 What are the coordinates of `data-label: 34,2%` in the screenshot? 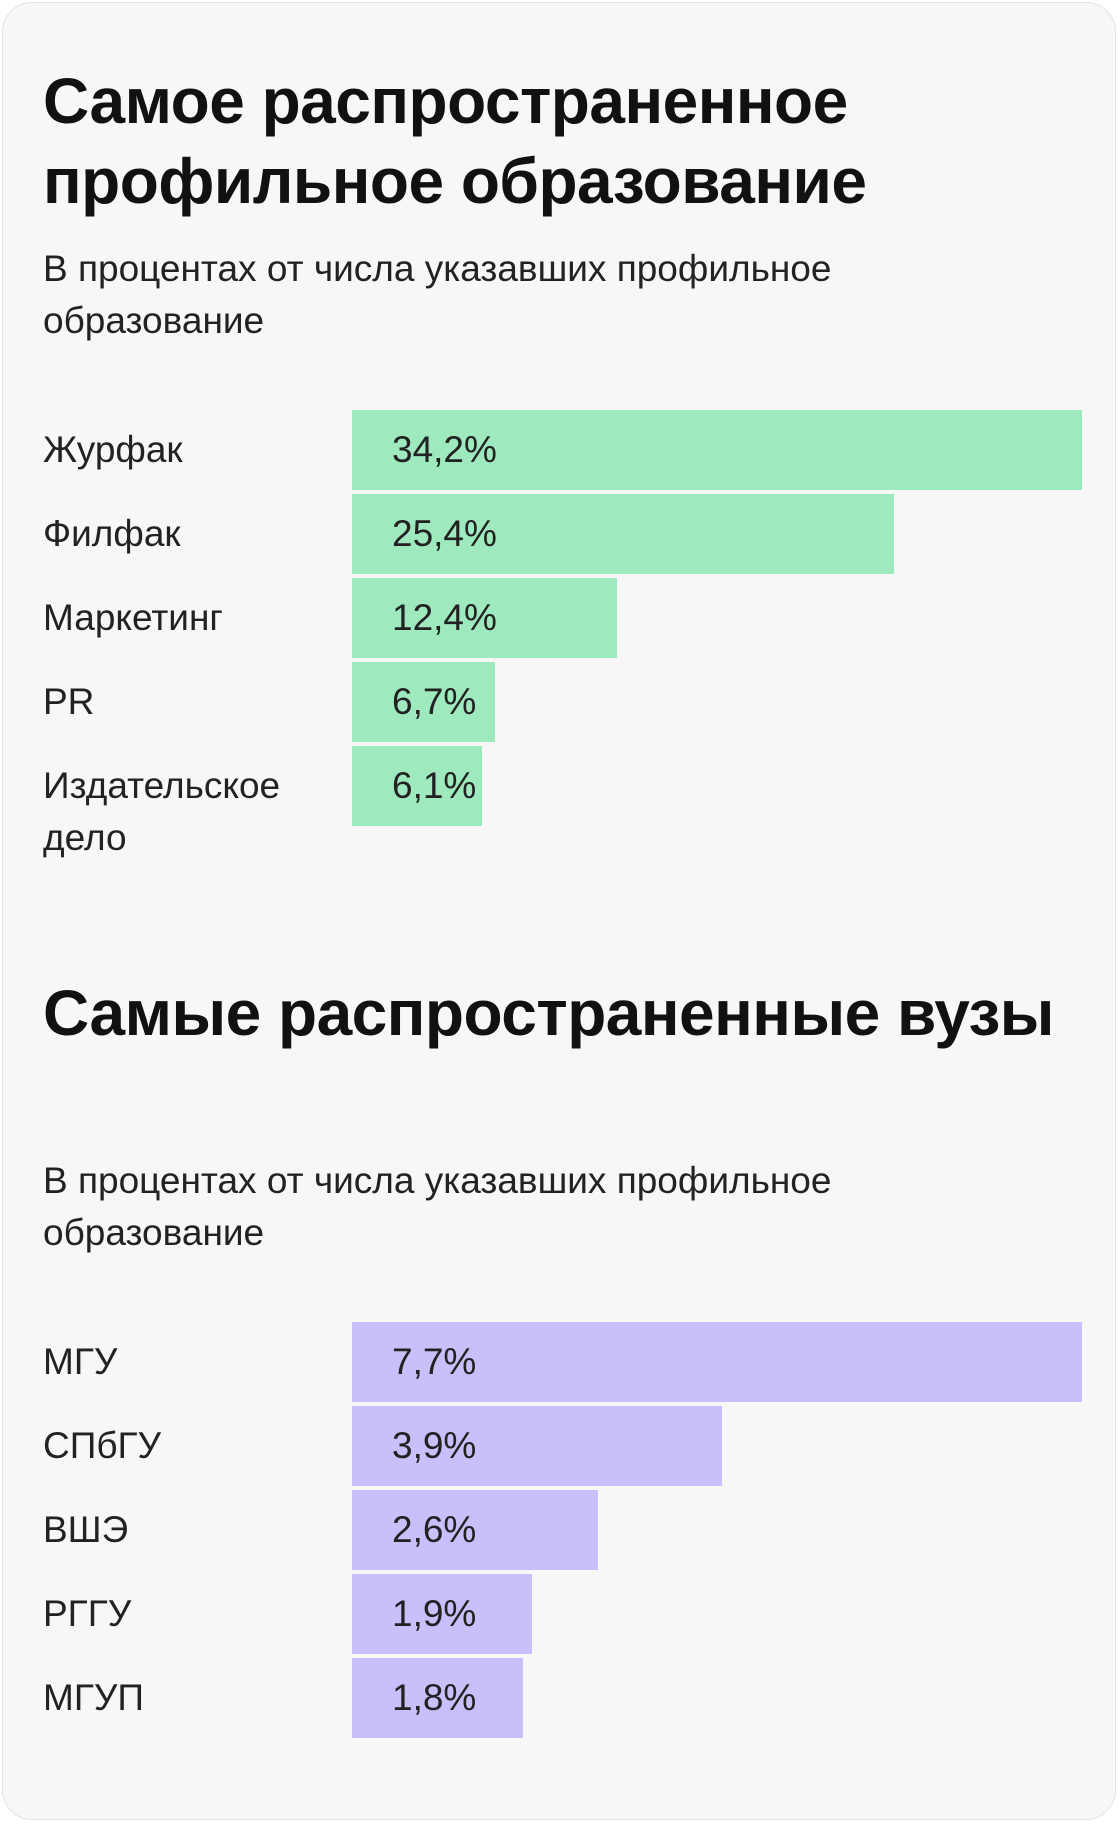 It's located at (444, 449).